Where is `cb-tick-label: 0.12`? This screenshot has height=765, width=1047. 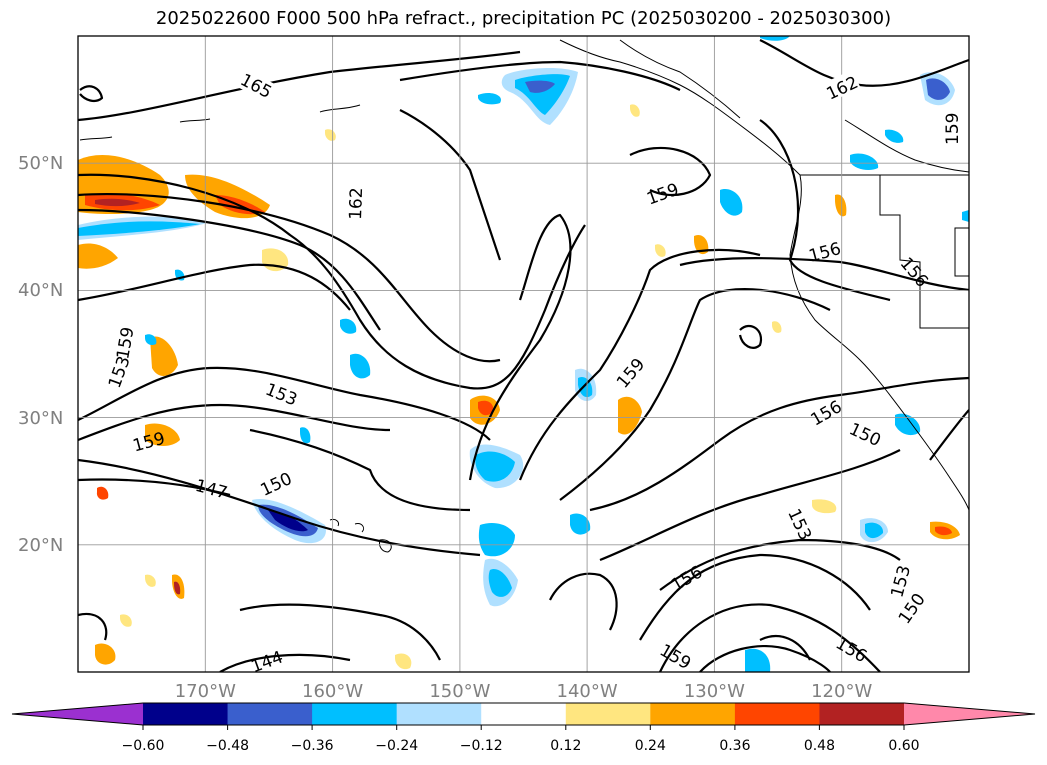 cb-tick-label: 0.12 is located at coordinates (565, 746).